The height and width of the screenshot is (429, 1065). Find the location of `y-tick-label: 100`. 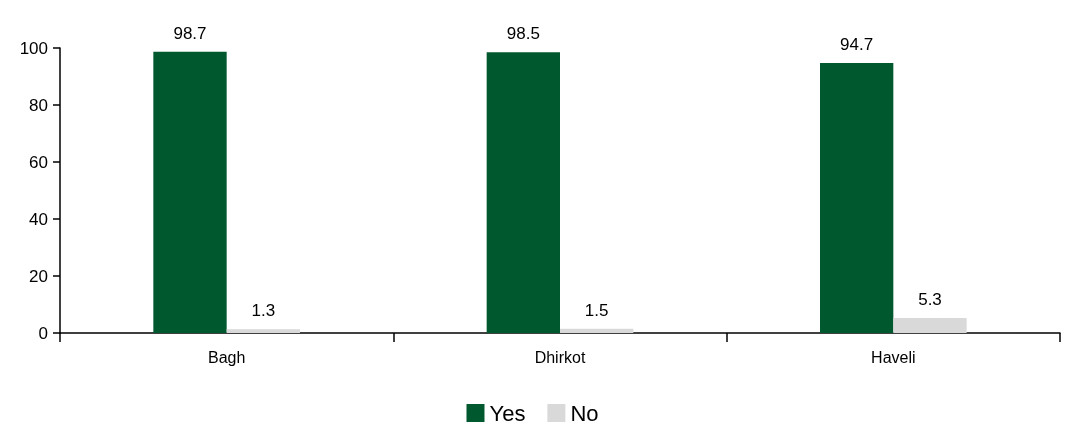

y-tick-label: 100 is located at coordinates (33, 48).